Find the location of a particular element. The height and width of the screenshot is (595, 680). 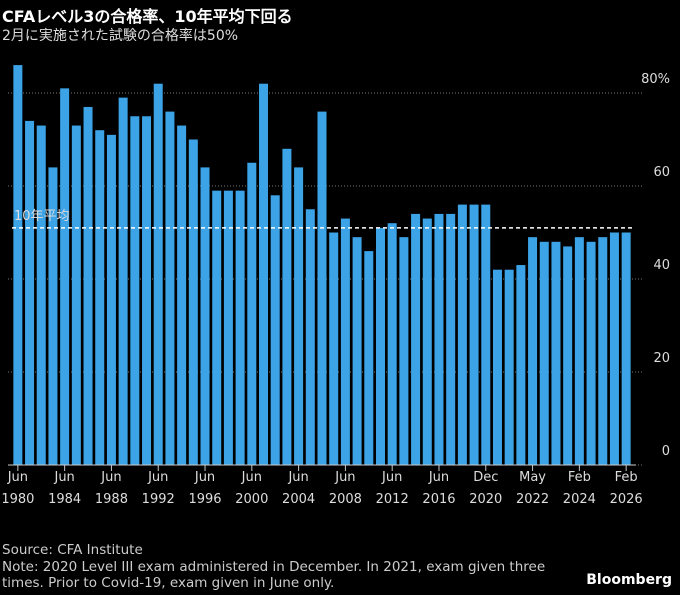

y-tick-label: 80% is located at coordinates (655, 79).